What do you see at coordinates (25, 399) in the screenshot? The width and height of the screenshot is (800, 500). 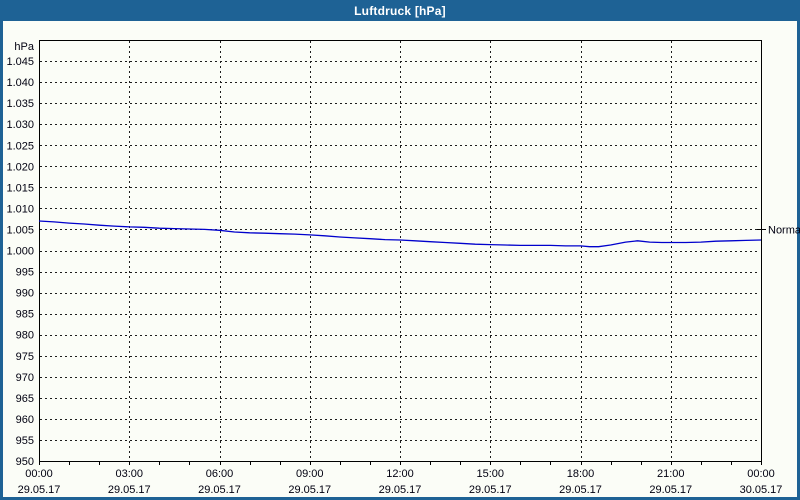 I see `y-axis-tick-label: 965` at bounding box center [25, 399].